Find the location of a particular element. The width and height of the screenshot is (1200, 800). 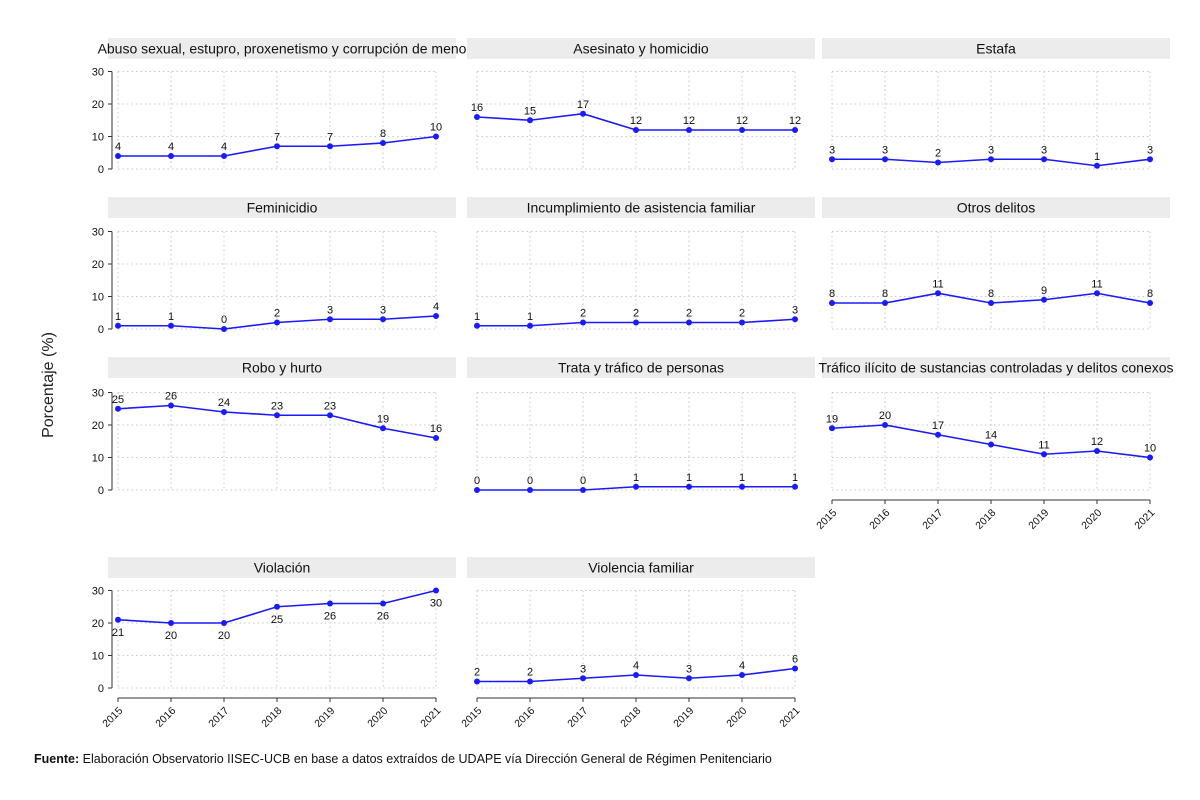

x-tick-label: 2018 is located at coordinates (985, 519).